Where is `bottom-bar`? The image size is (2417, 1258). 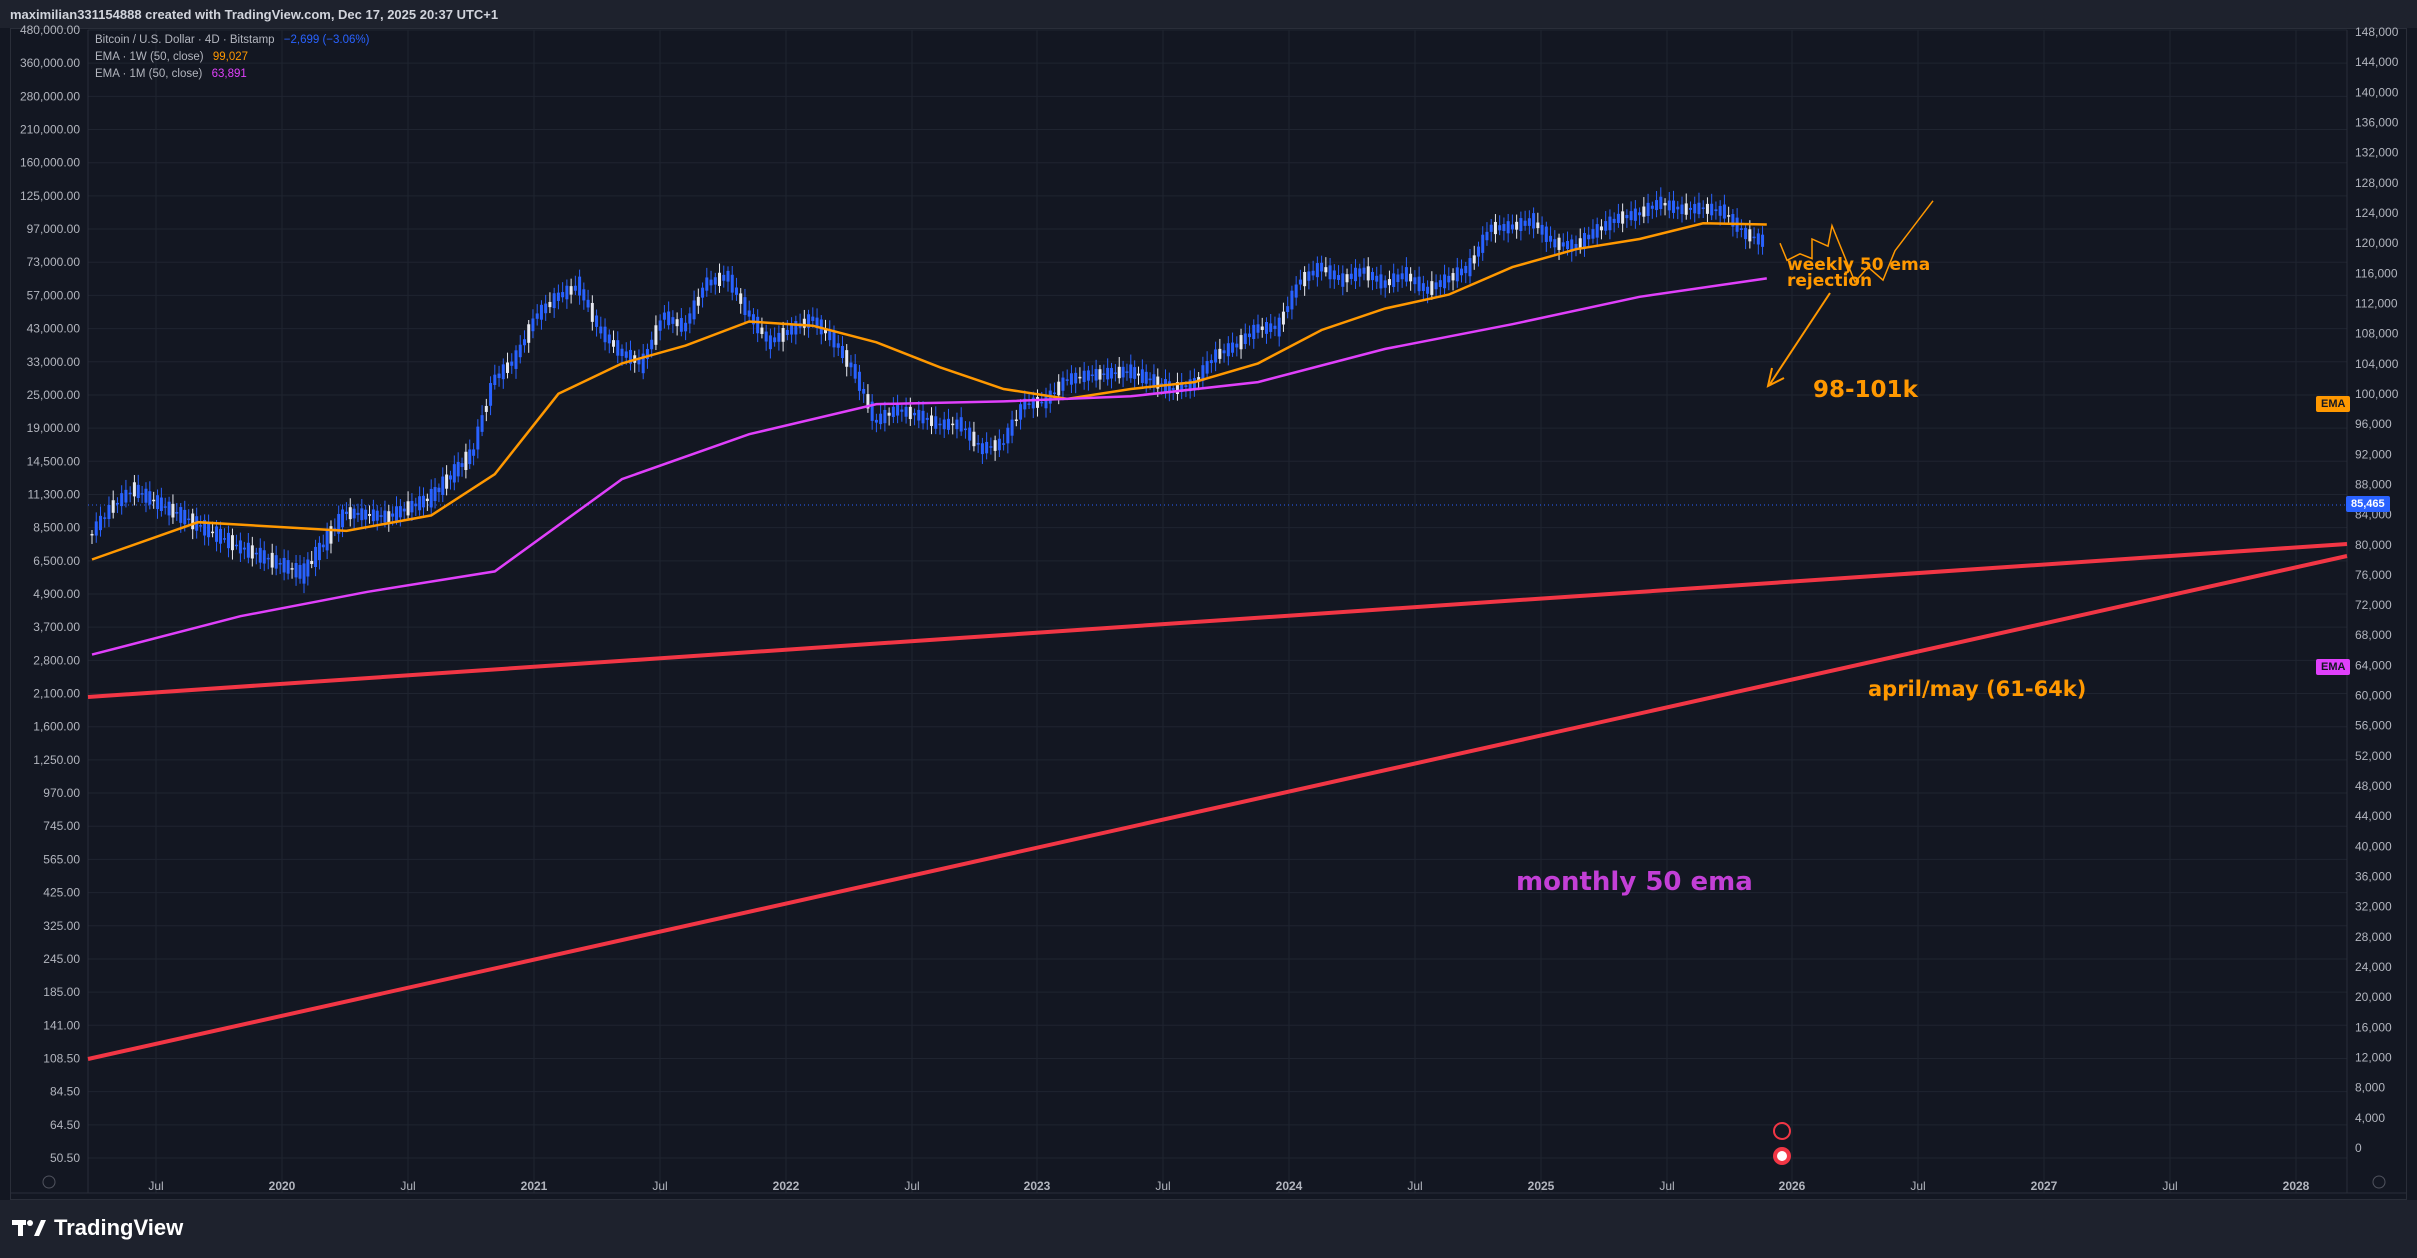 bottom-bar is located at coordinates (1208, 1229).